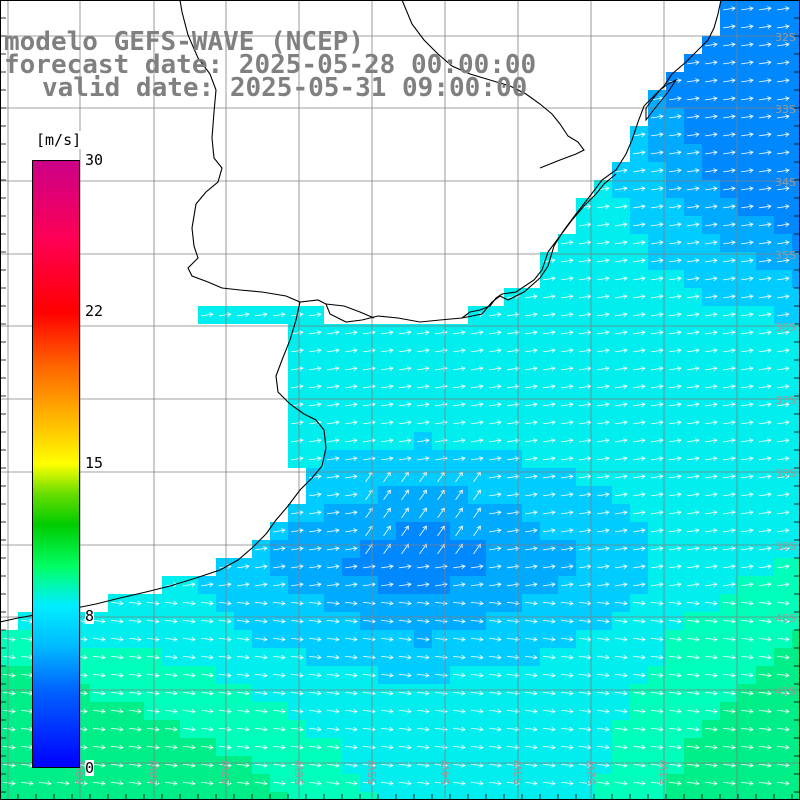  Describe the element at coordinates (184, 42) in the screenshot. I see `title-model: modelo GEFS-WAVE (NCEP)` at that location.